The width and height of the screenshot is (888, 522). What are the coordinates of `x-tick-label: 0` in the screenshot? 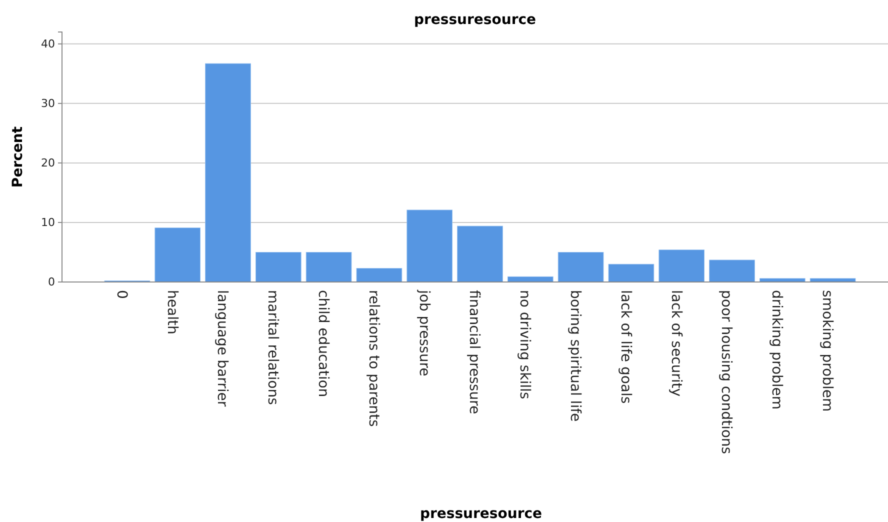 It's located at (121, 294).